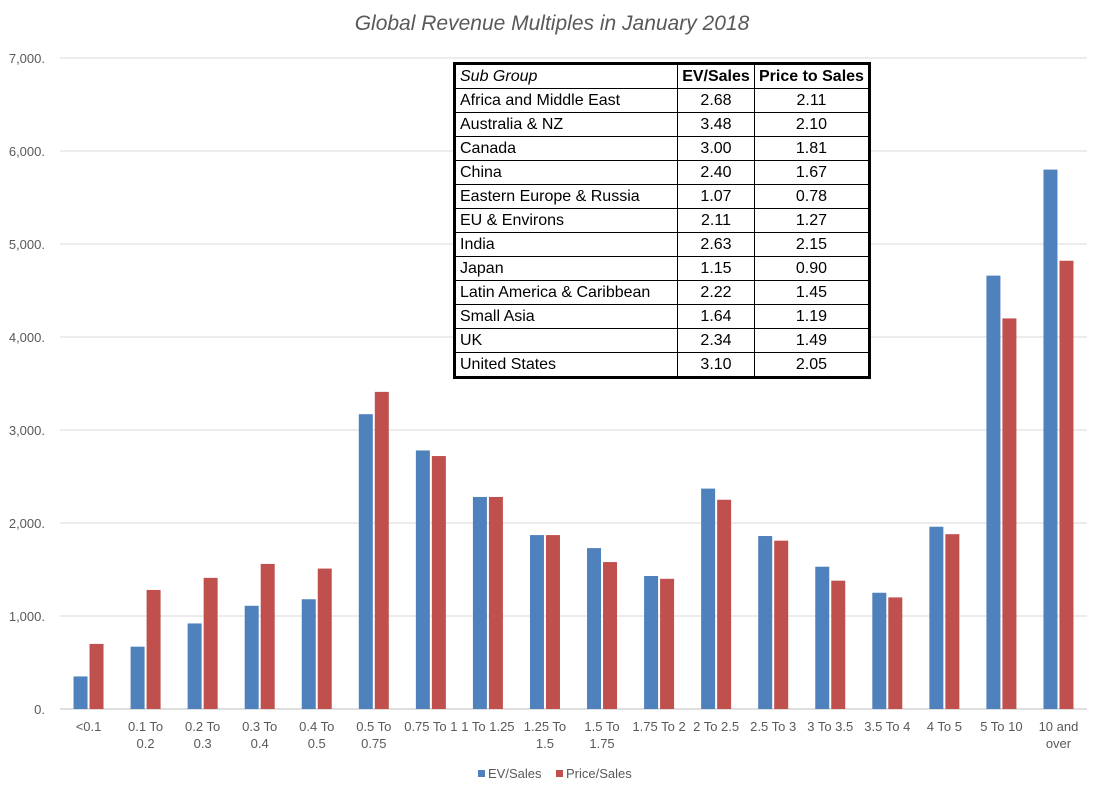 This screenshot has width=1096, height=798. What do you see at coordinates (566, 172) in the screenshot?
I see `sub-group-cell: China` at bounding box center [566, 172].